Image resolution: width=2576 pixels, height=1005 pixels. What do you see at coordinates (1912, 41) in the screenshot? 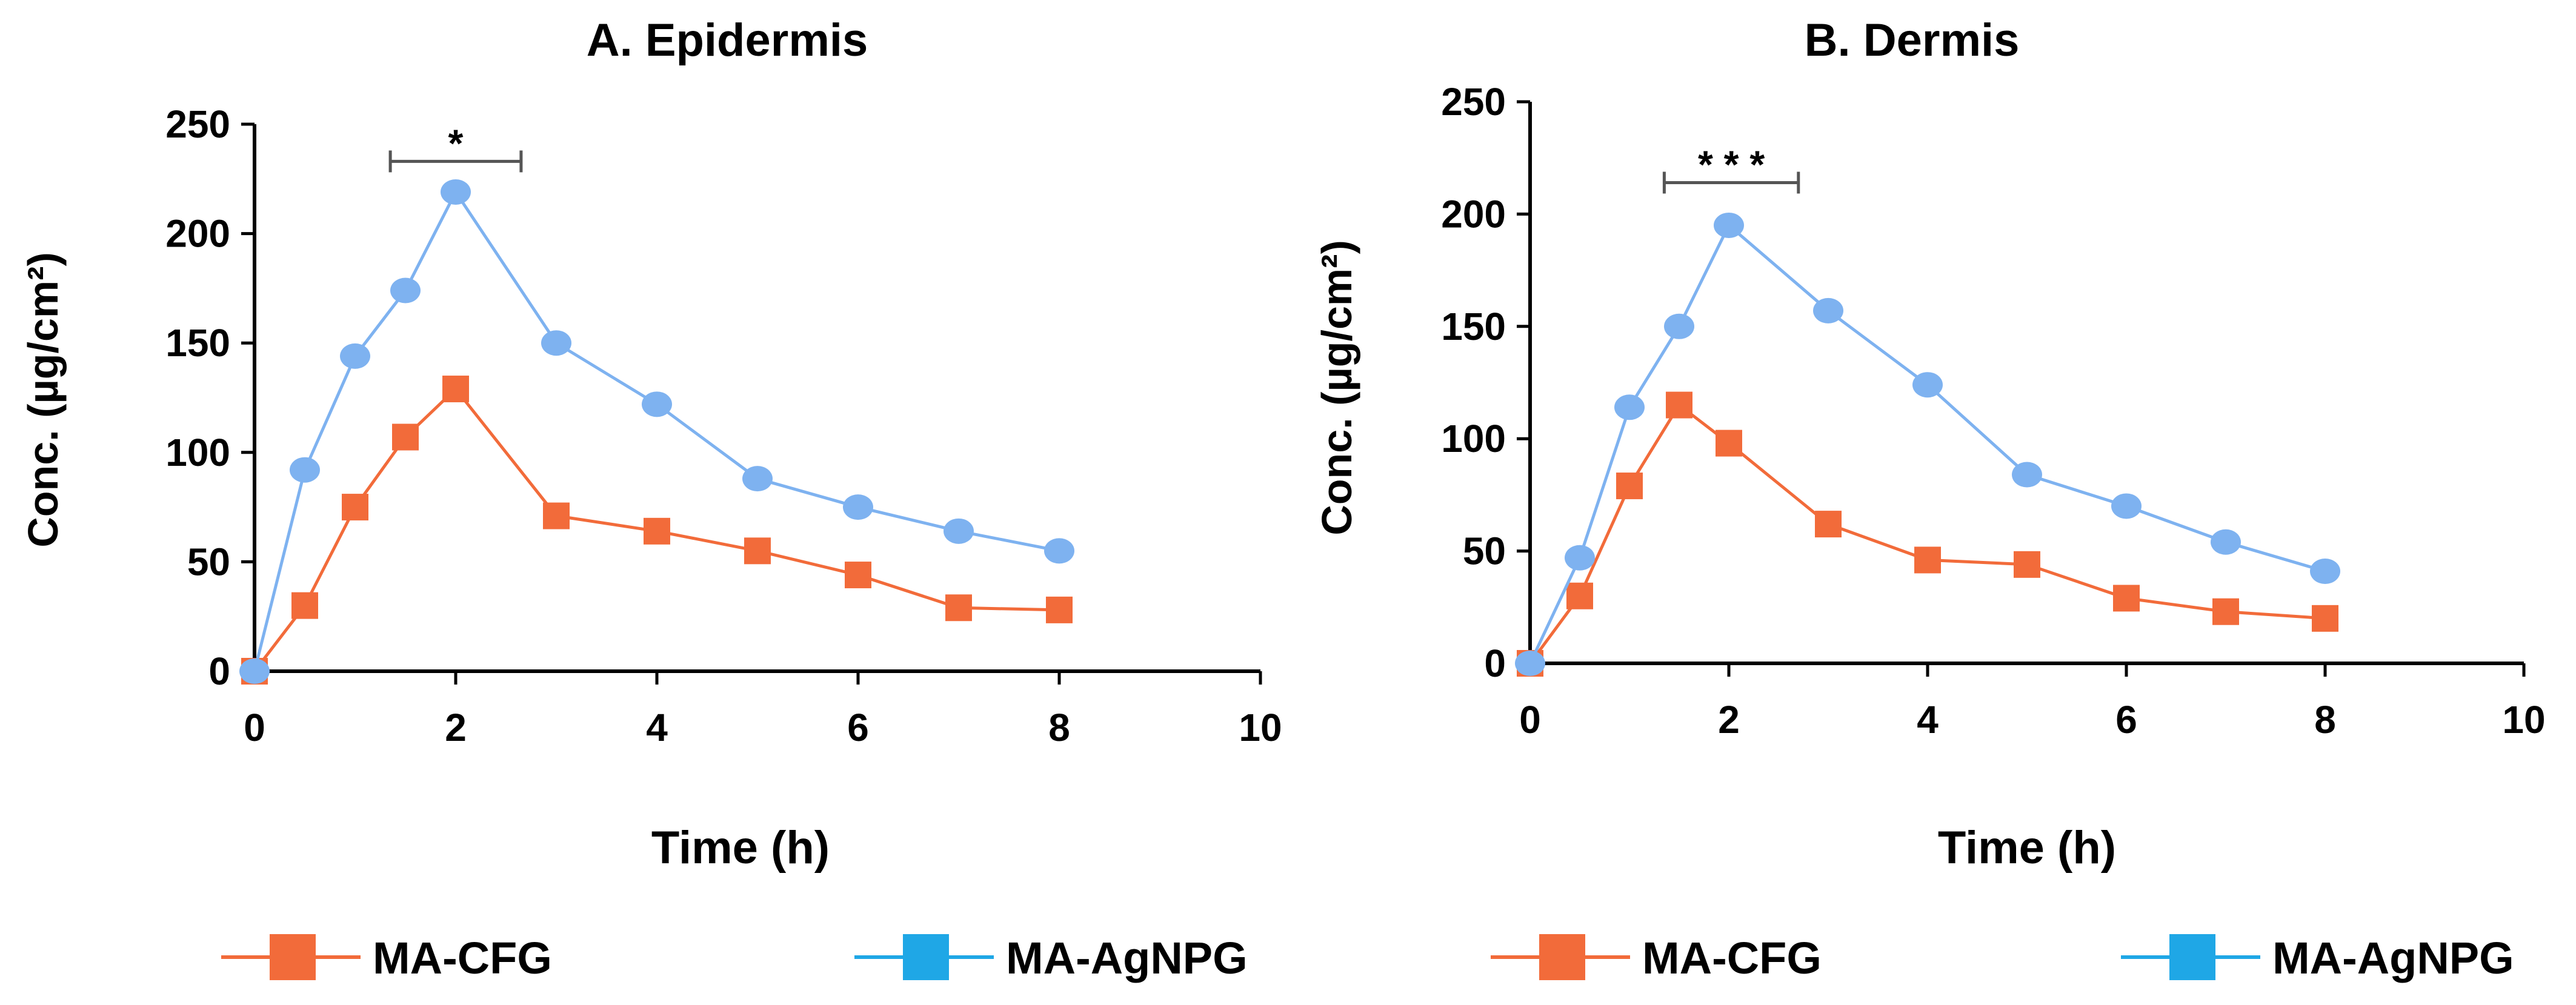
I see `chart-title: B. Dermis` at bounding box center [1912, 41].